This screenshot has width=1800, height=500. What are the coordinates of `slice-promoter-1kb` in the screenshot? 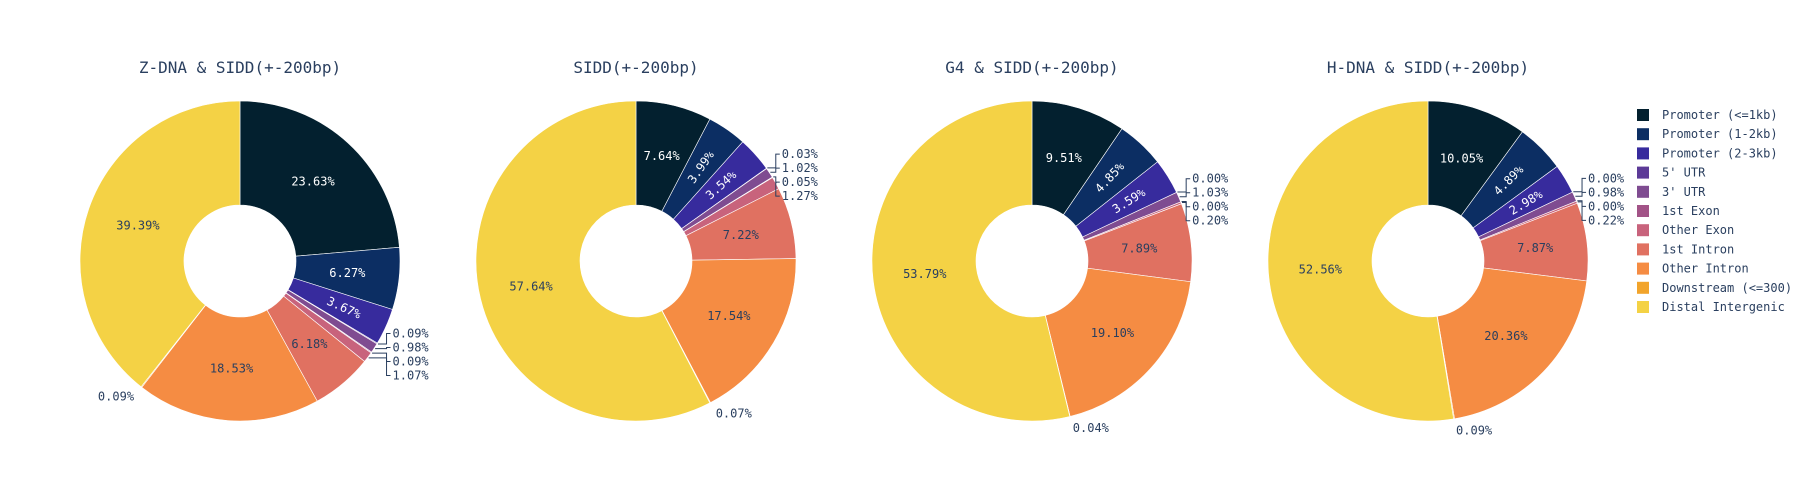 It's located at (319, 178).